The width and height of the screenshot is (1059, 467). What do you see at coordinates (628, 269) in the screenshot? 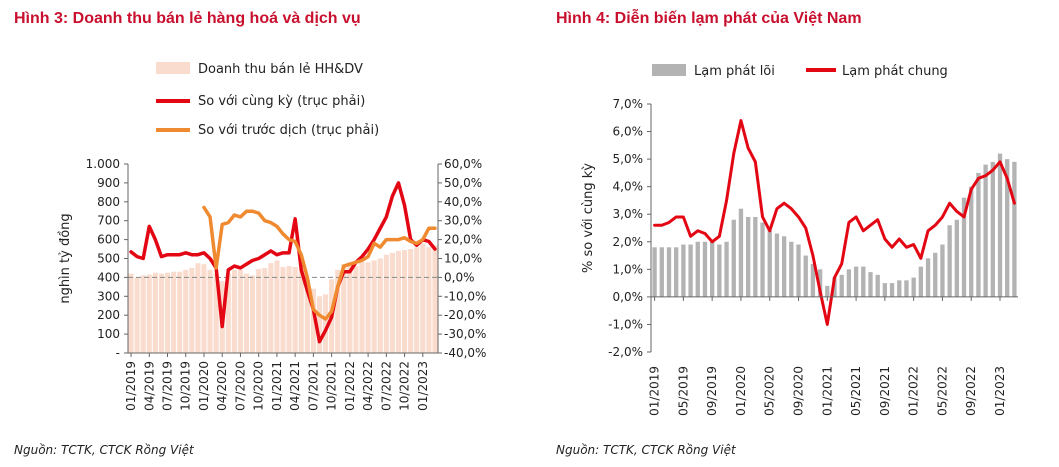
I see `y-axis-tick-label: 1,0%` at bounding box center [628, 269].